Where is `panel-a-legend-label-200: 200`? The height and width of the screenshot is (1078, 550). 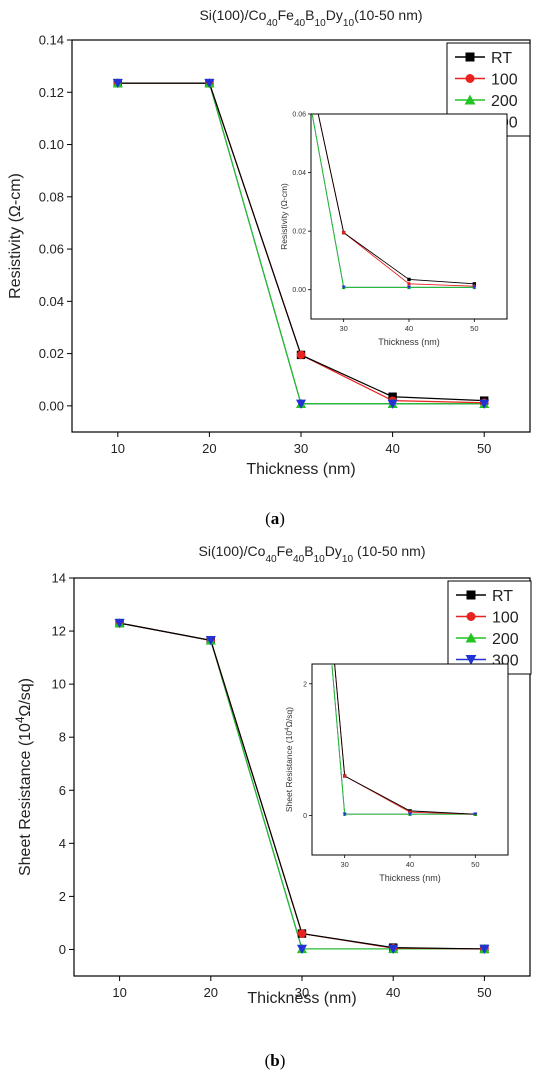 panel-a-legend-label-200: 200 is located at coordinates (504, 101).